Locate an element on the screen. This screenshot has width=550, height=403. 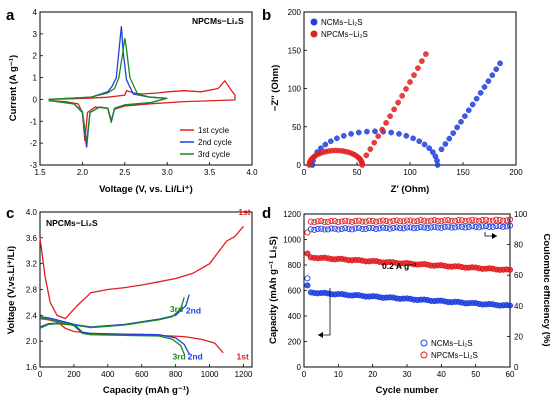
panel-a-ylabel: Current (A g⁻¹) is located at coordinates (13, 88).